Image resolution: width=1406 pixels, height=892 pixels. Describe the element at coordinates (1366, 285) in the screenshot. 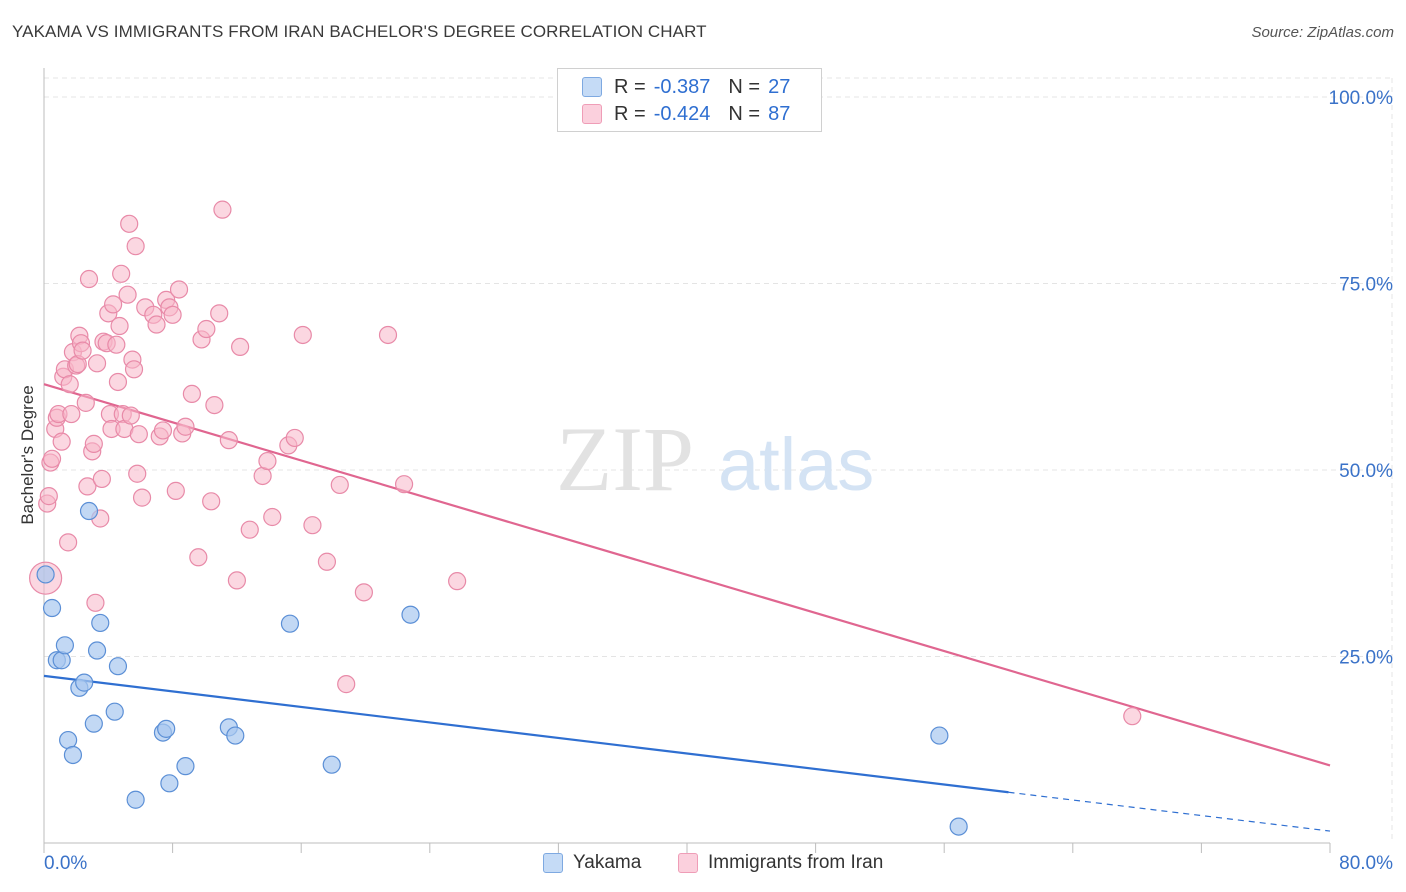

I see `y-tick-label: 75.0%` at that location.